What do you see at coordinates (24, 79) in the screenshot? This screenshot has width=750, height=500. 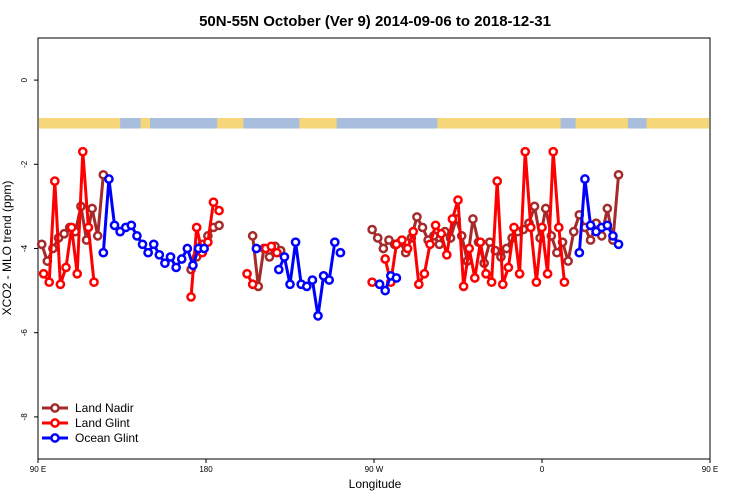 I see `y-tick-label: 0` at bounding box center [24, 79].